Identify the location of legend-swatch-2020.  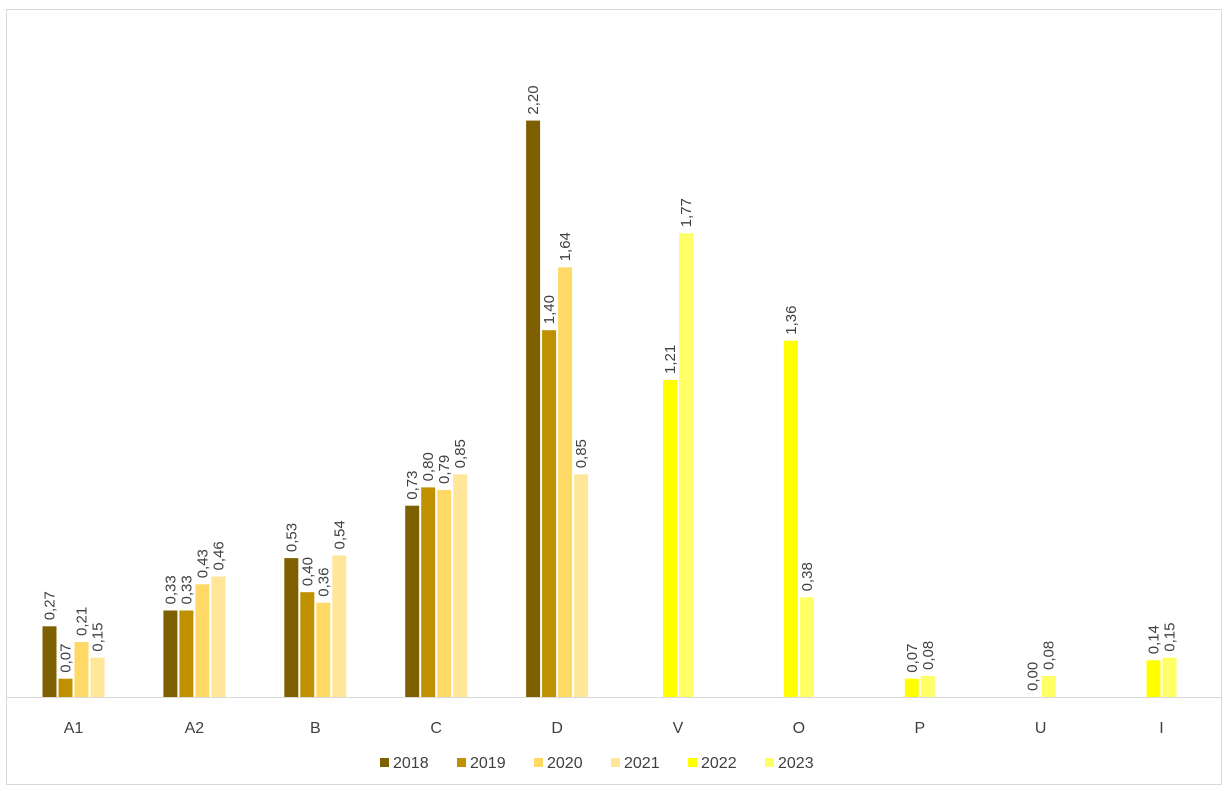
(538, 762).